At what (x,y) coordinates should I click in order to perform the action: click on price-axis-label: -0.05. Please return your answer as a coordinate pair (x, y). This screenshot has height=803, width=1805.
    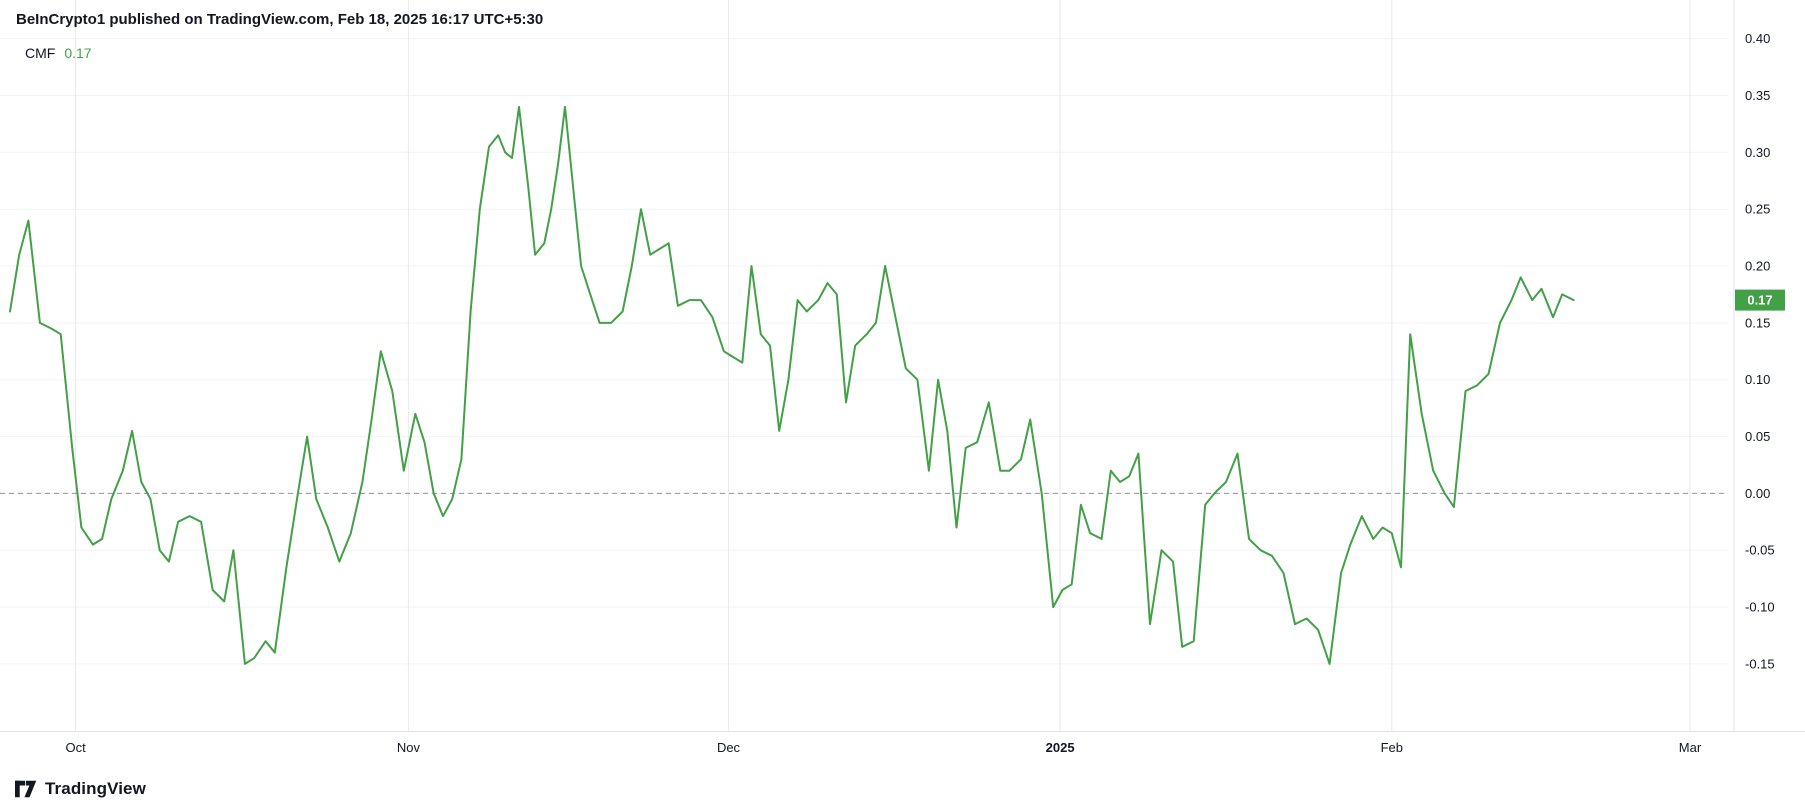
    Looking at the image, I should click on (1760, 550).